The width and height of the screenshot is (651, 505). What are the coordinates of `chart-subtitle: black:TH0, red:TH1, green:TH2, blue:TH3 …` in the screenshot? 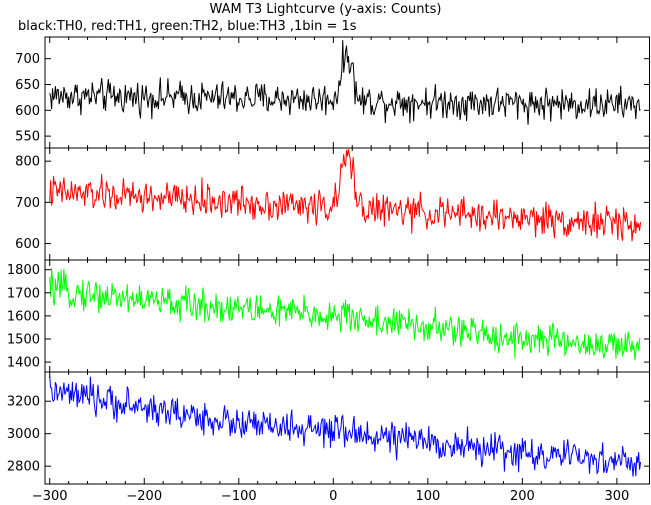 It's located at (187, 26).